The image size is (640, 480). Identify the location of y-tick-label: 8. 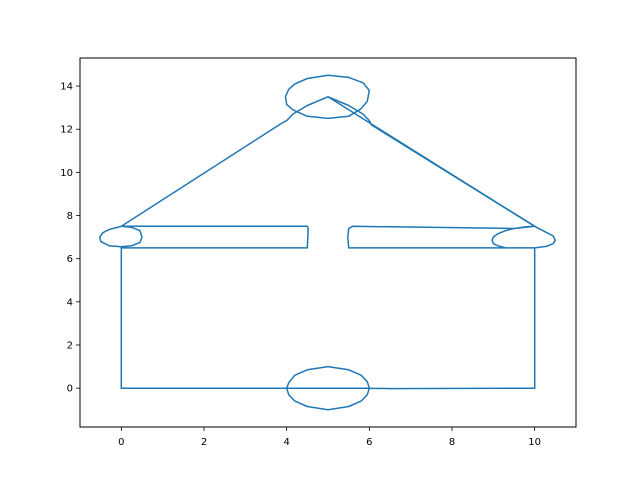
(70, 216).